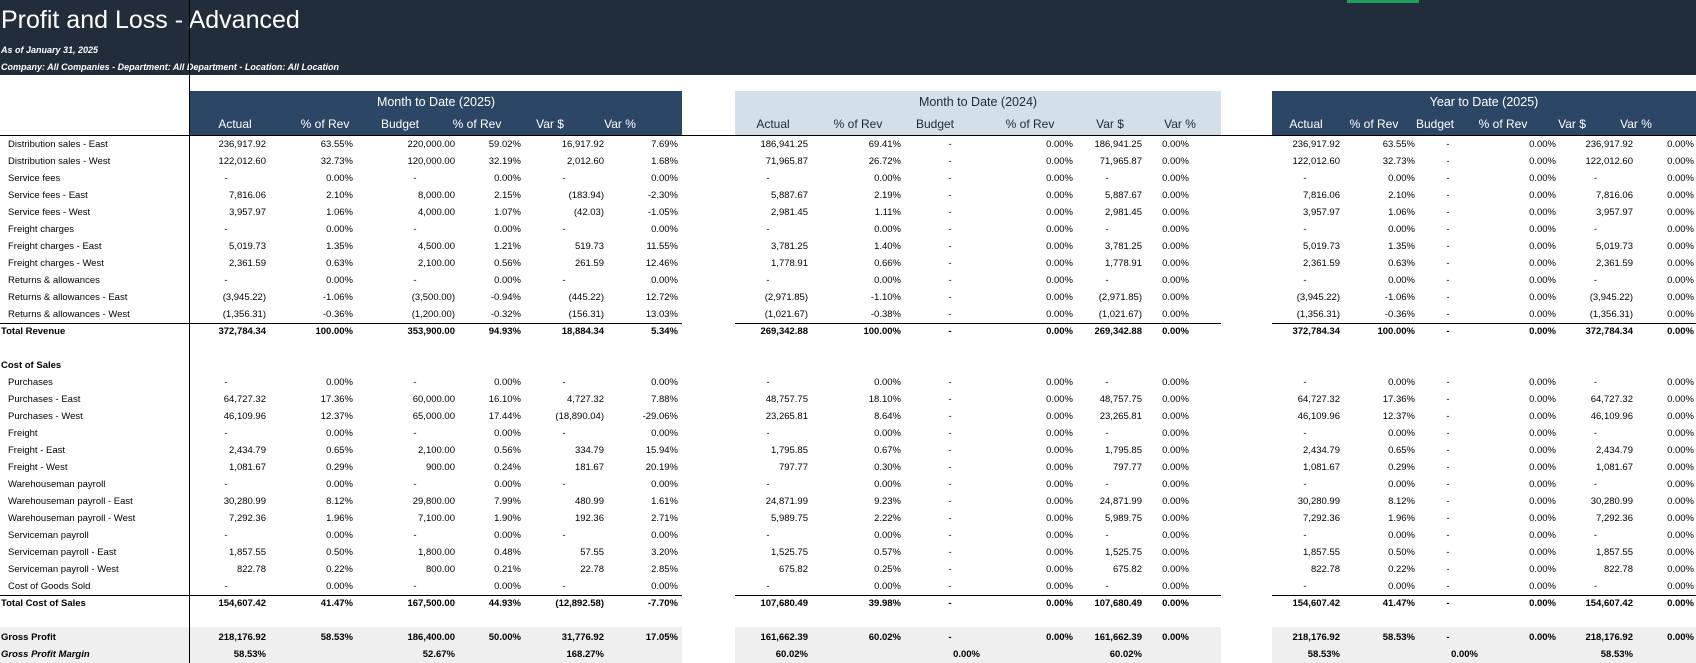 The image size is (1696, 663). I want to click on cell-value: 16,917.92, so click(582, 144).